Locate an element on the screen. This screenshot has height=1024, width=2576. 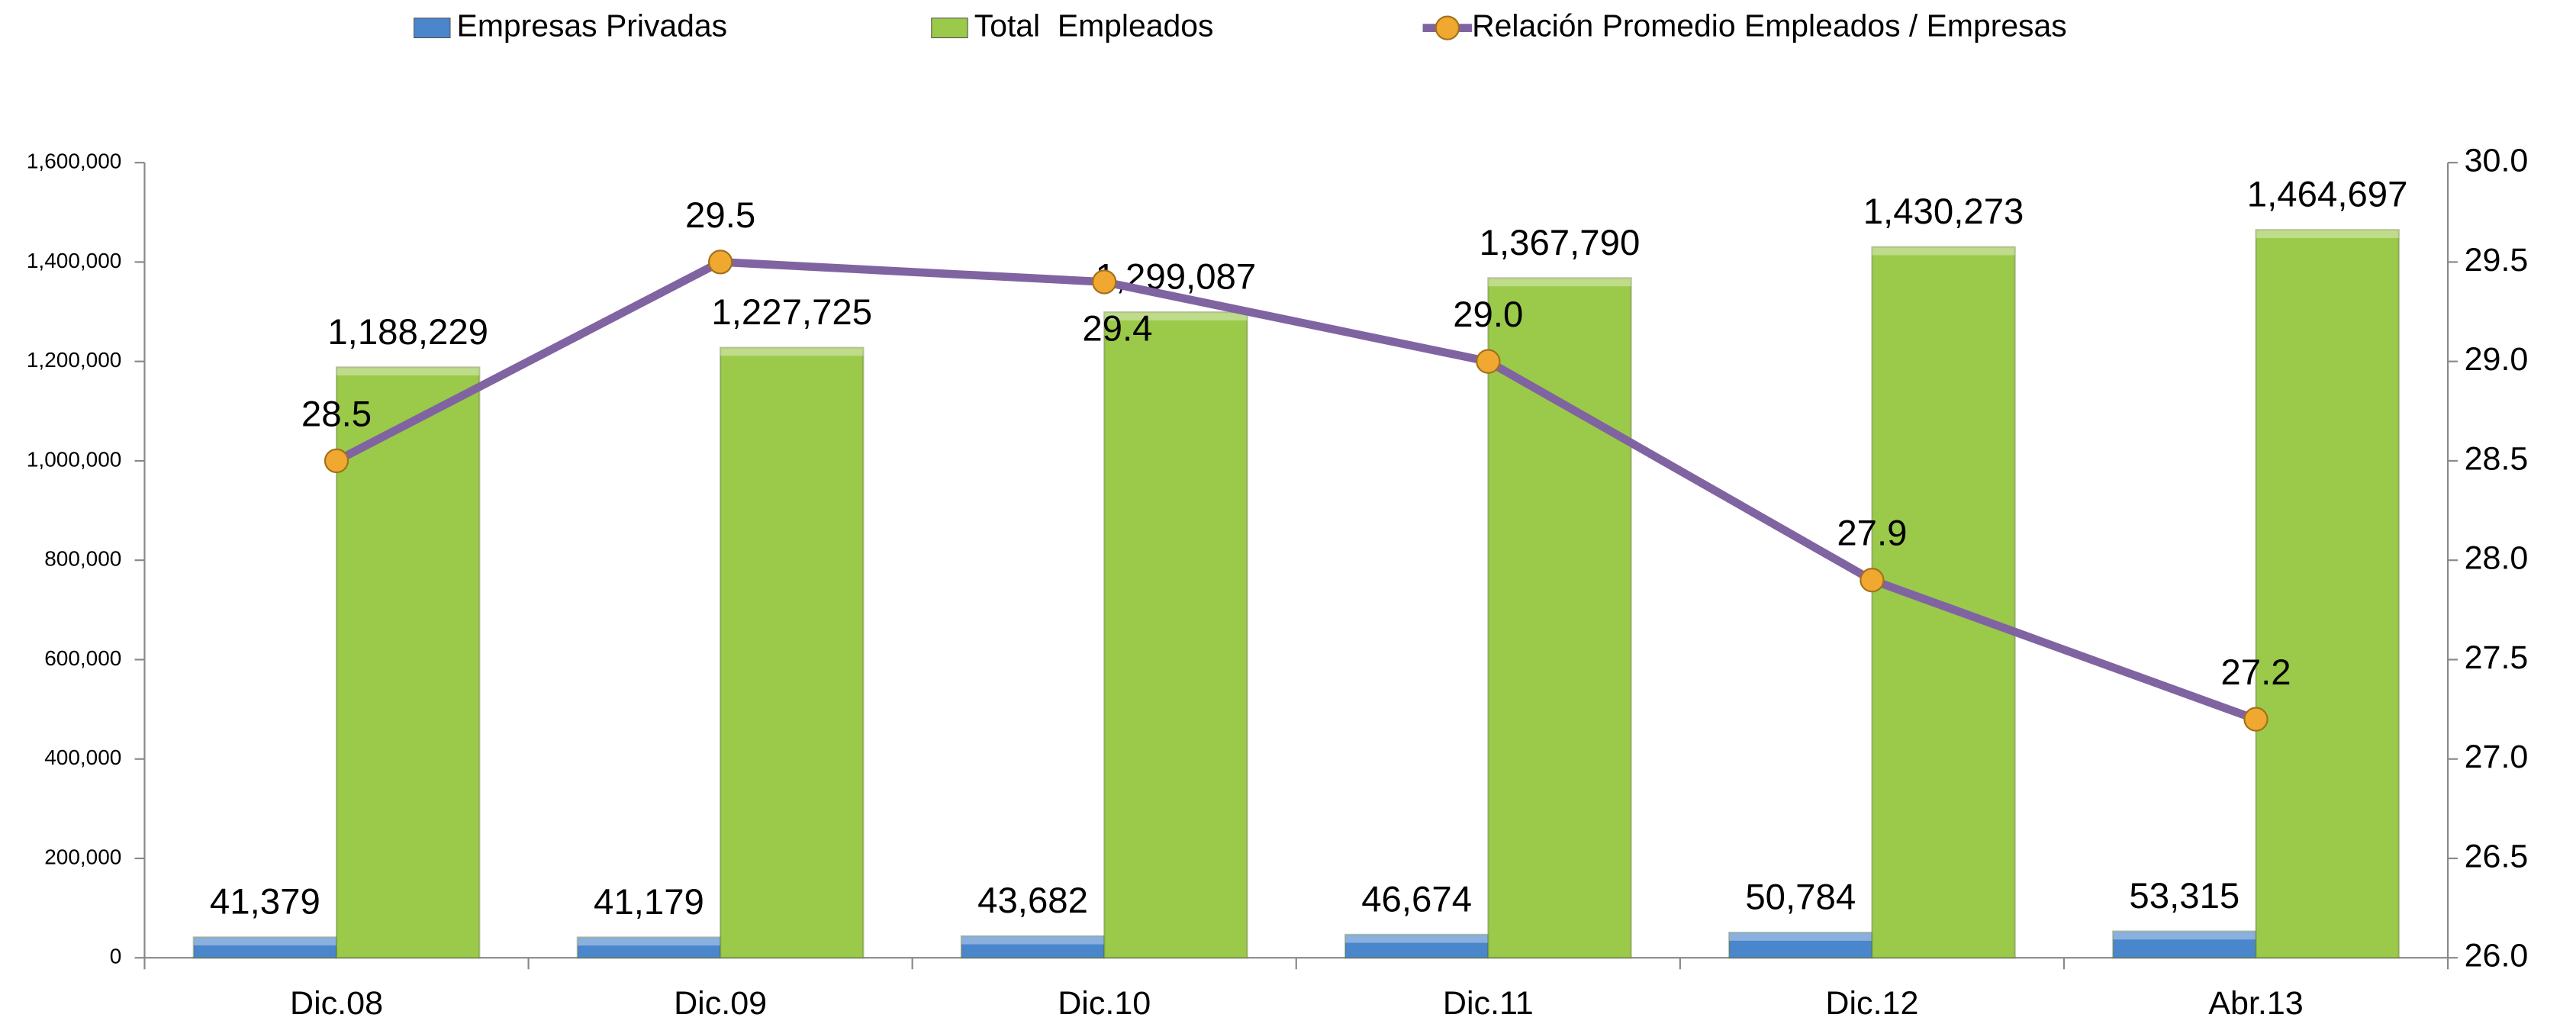
y-tick-label: 200,000 is located at coordinates (82, 856).